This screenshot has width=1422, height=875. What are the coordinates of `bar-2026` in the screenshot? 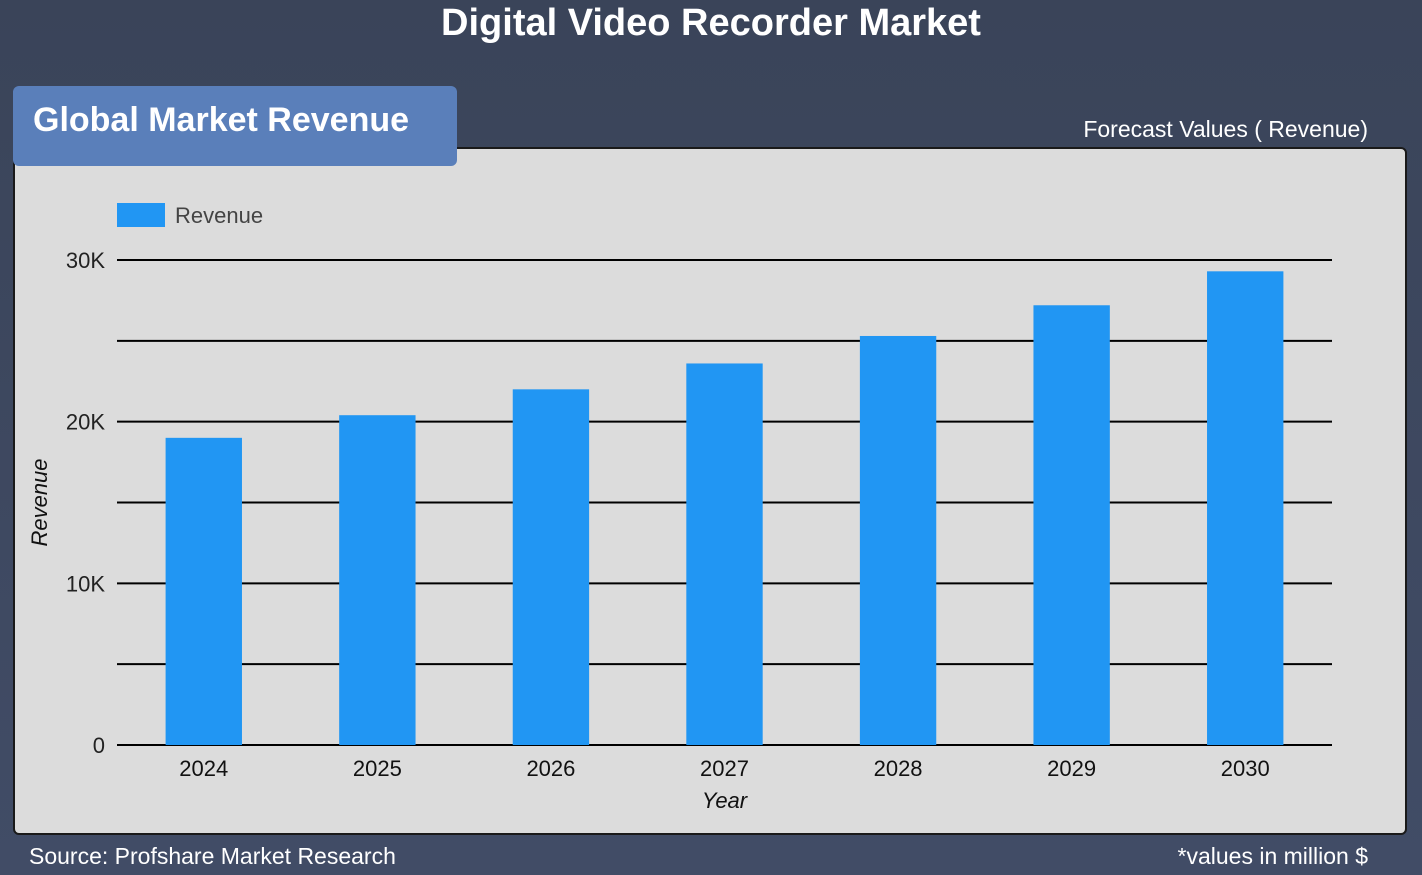 It's located at (551, 567).